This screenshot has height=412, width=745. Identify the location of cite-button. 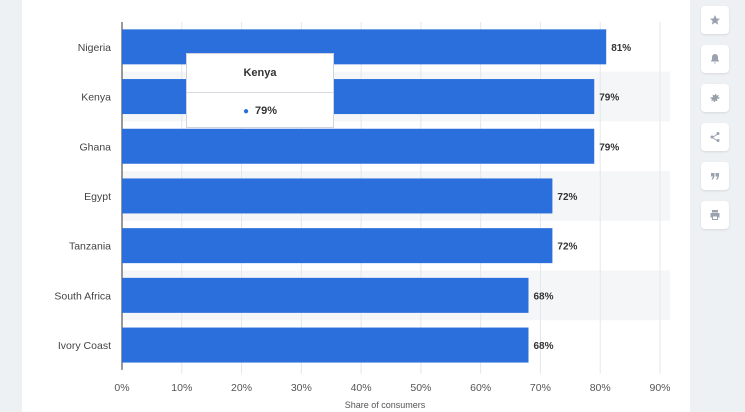
(715, 176).